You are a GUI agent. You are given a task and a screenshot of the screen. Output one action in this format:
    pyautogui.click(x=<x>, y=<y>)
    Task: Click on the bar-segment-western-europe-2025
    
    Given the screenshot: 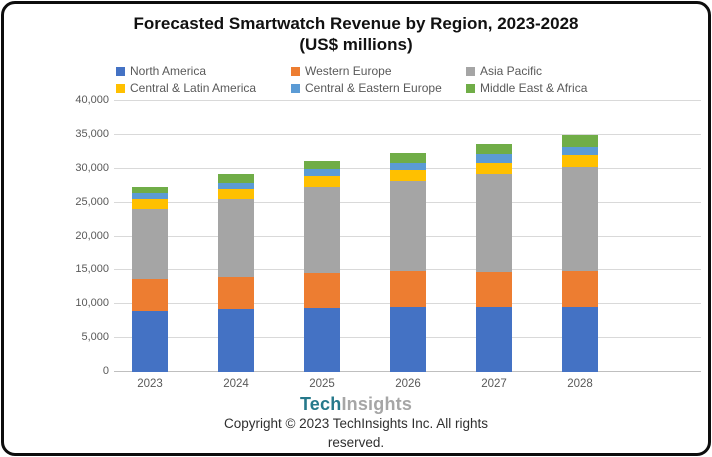 What is the action you would take?
    pyautogui.click(x=322, y=290)
    